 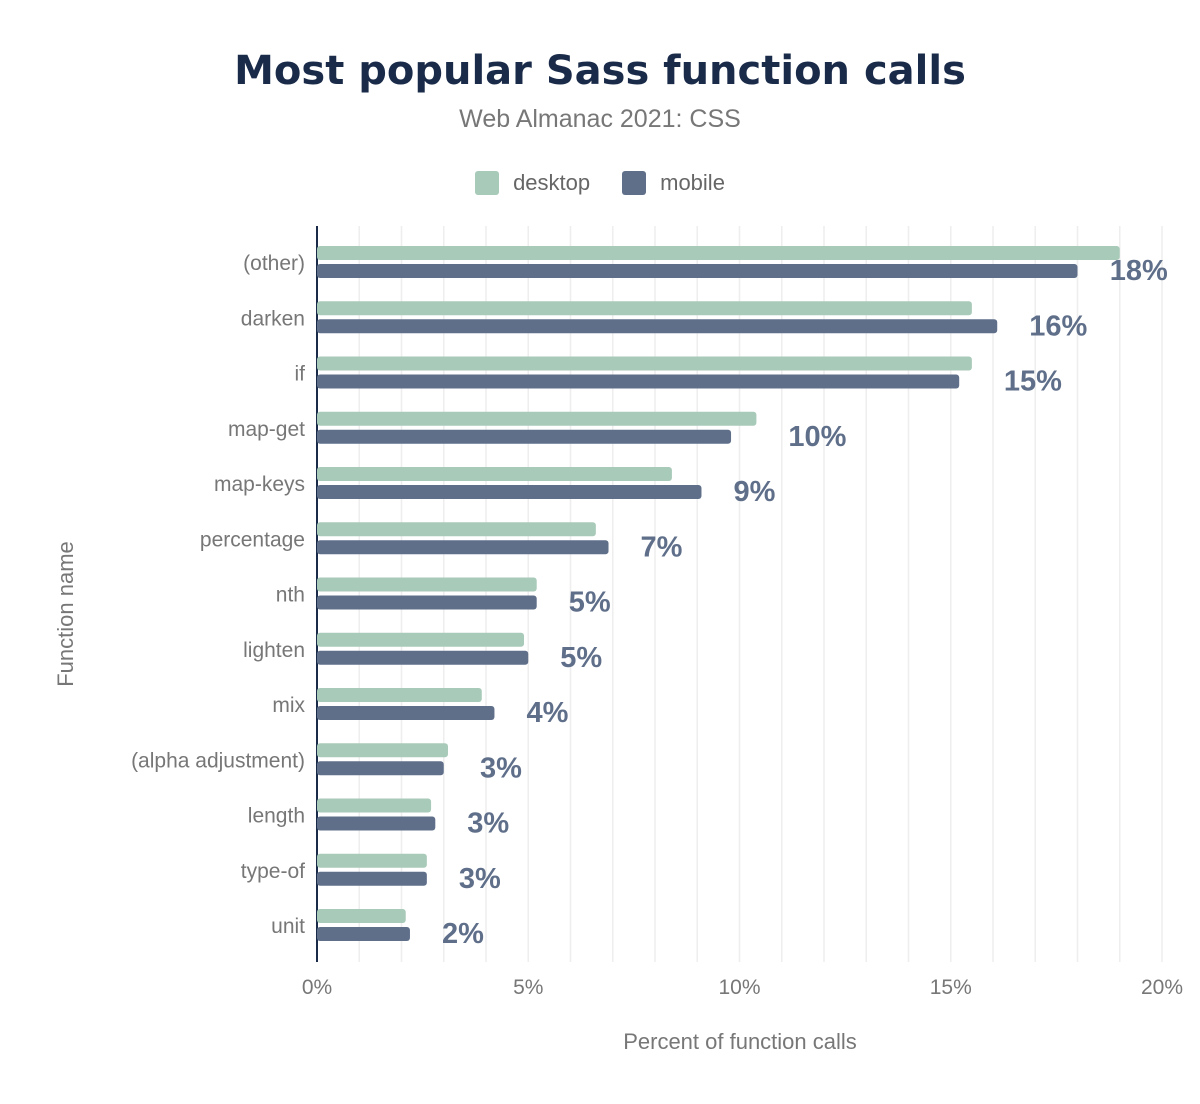 What do you see at coordinates (218, 760) in the screenshot?
I see `y-tick-label: (alpha adjustment)` at bounding box center [218, 760].